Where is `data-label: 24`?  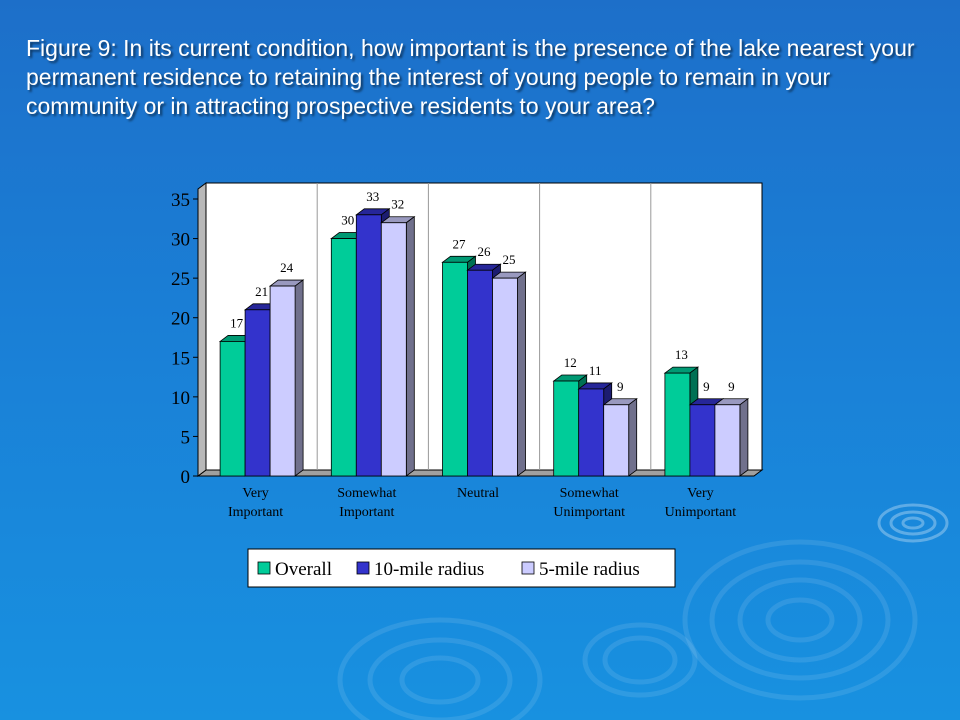 data-label: 24 is located at coordinates (287, 267).